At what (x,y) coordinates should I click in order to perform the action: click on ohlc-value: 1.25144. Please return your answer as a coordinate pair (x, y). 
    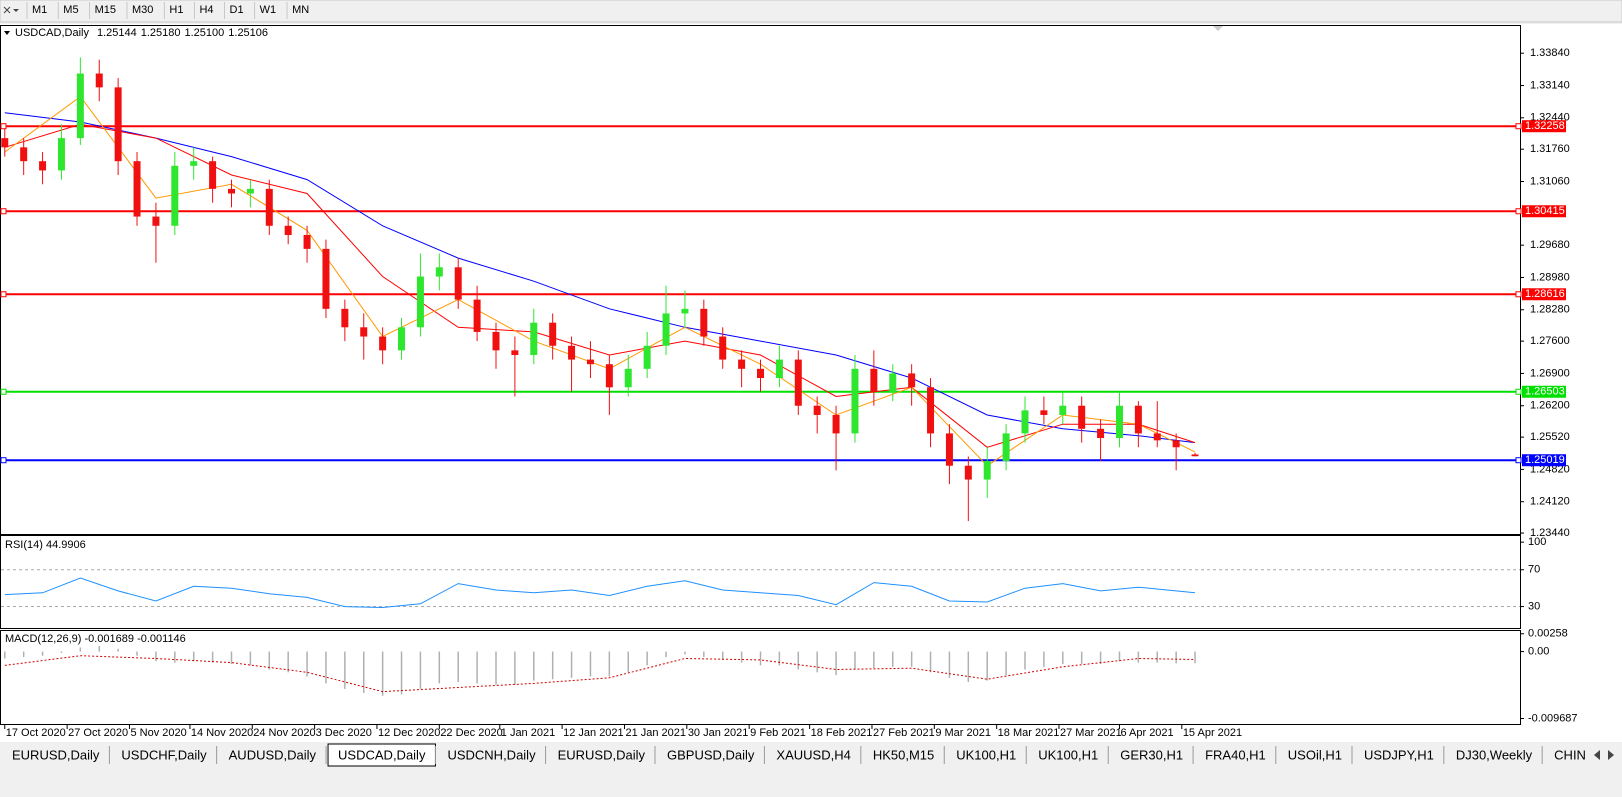
    Looking at the image, I should click on (117, 33).